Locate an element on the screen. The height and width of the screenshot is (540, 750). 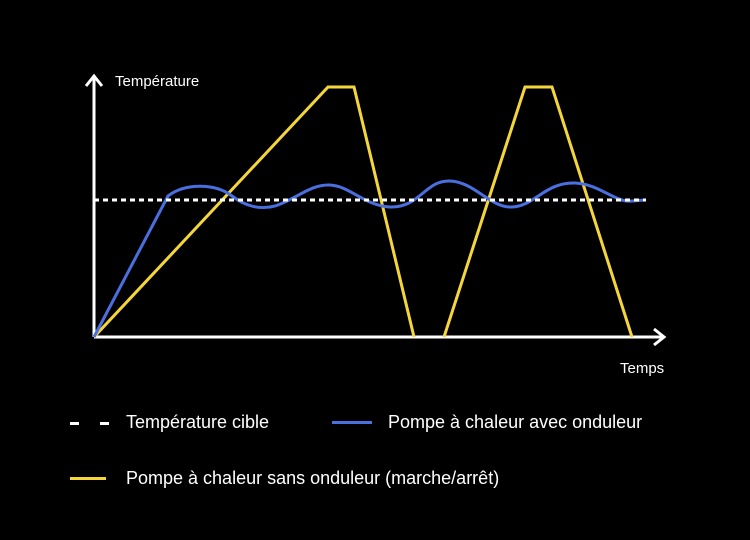
legend-swatch-blue is located at coordinates (352, 423).